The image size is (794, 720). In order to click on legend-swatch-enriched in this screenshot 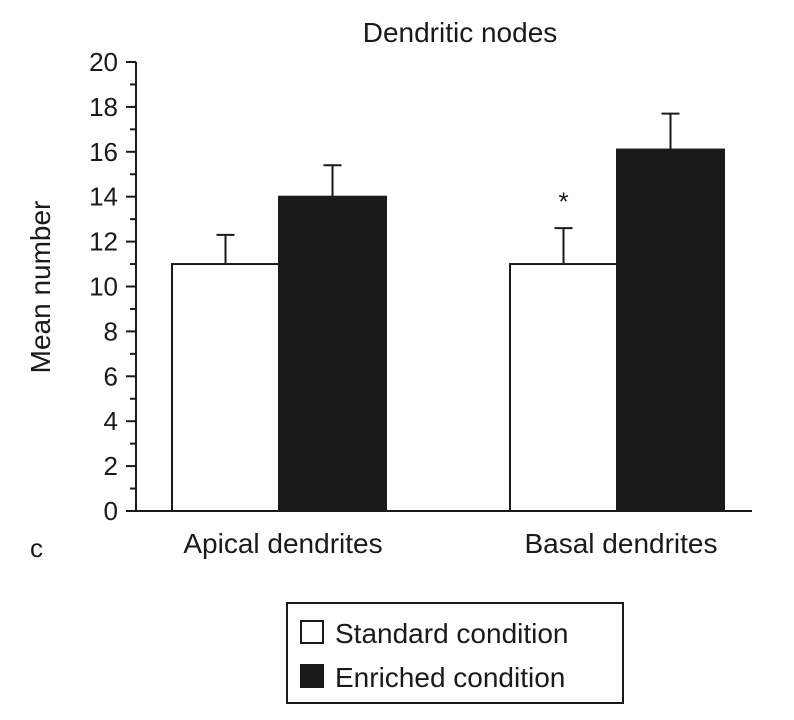, I will do `click(312, 676)`.